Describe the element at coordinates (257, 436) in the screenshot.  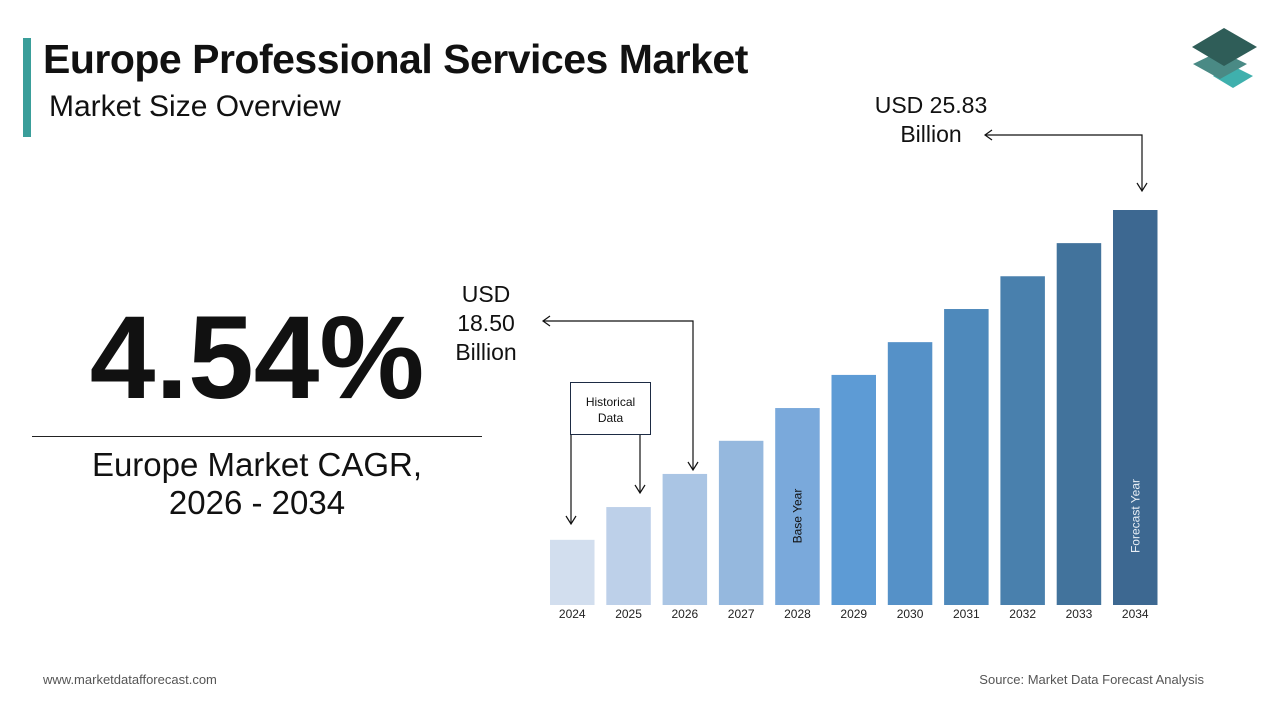
I see `divider` at that location.